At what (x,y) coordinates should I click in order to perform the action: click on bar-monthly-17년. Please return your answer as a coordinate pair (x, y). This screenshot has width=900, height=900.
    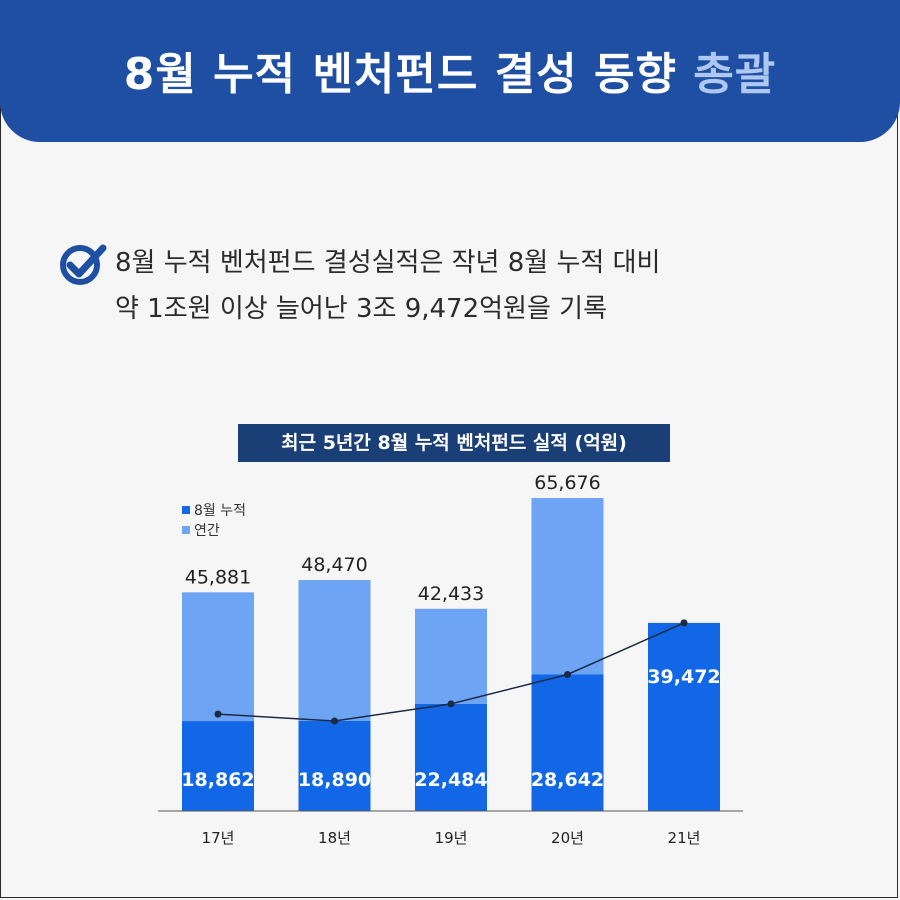
    Looking at the image, I should click on (218, 766).